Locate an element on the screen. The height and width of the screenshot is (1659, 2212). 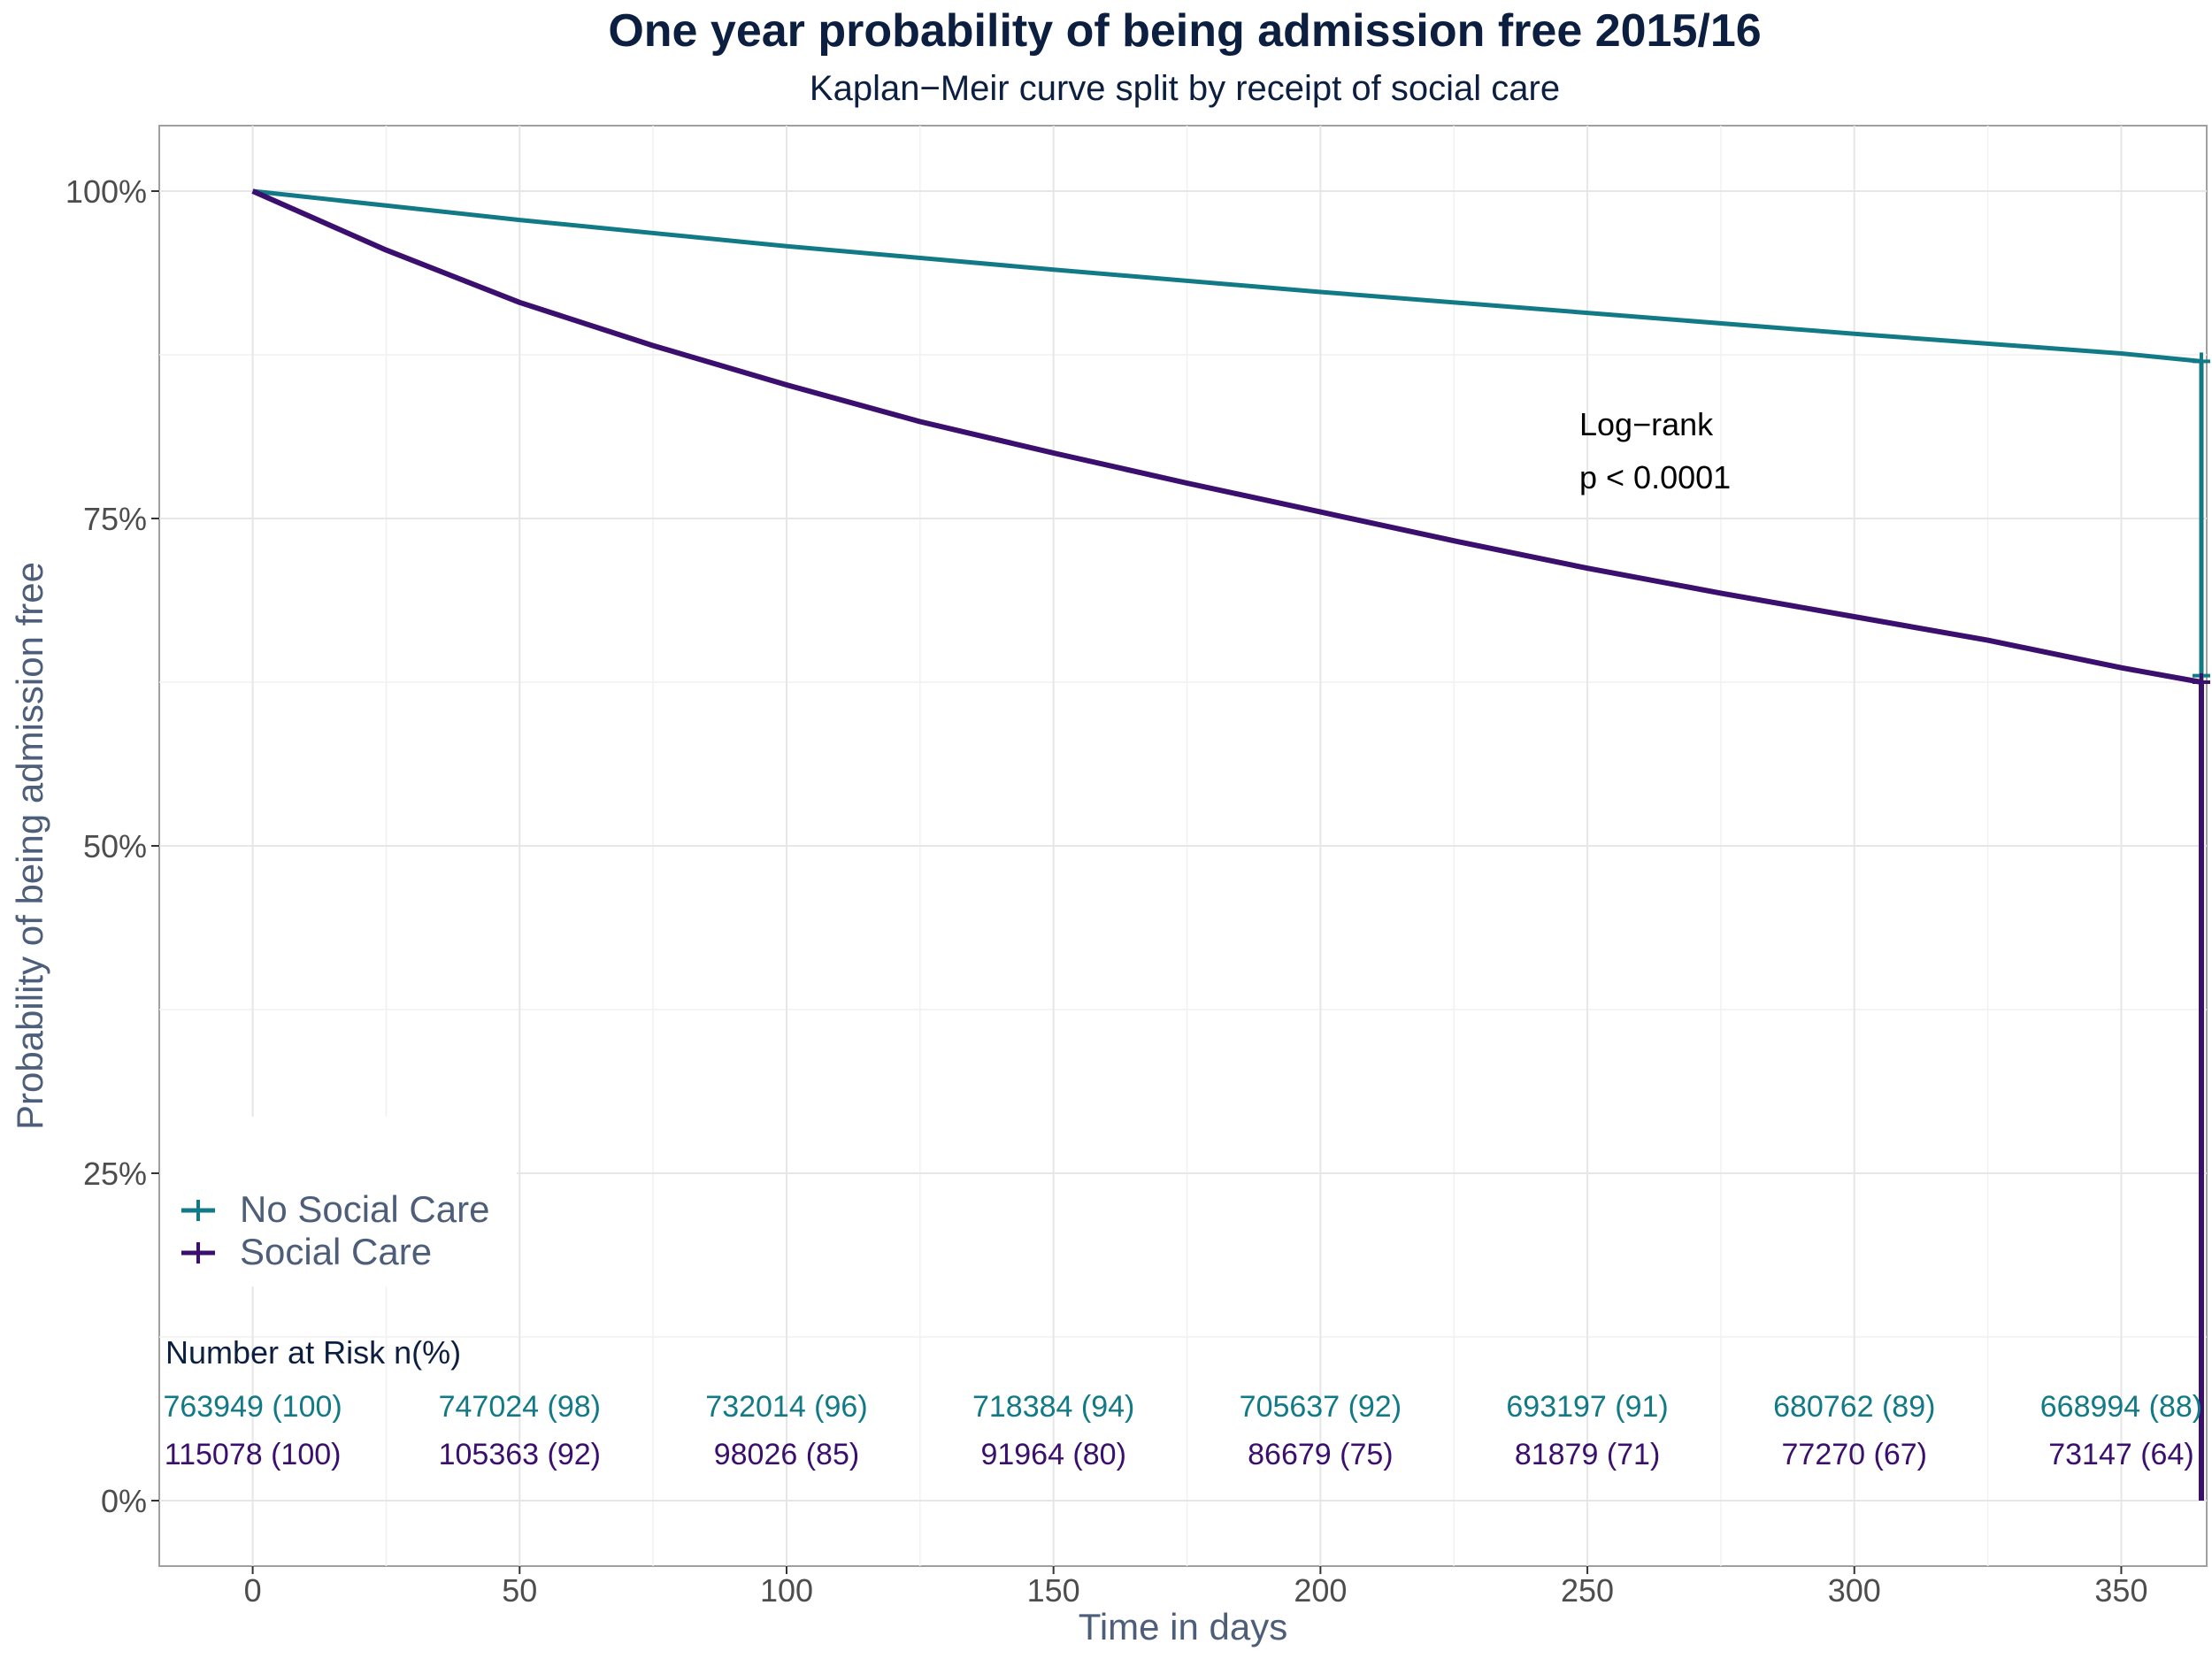
annotation-line-1: Log−rank is located at coordinates (1647, 424).